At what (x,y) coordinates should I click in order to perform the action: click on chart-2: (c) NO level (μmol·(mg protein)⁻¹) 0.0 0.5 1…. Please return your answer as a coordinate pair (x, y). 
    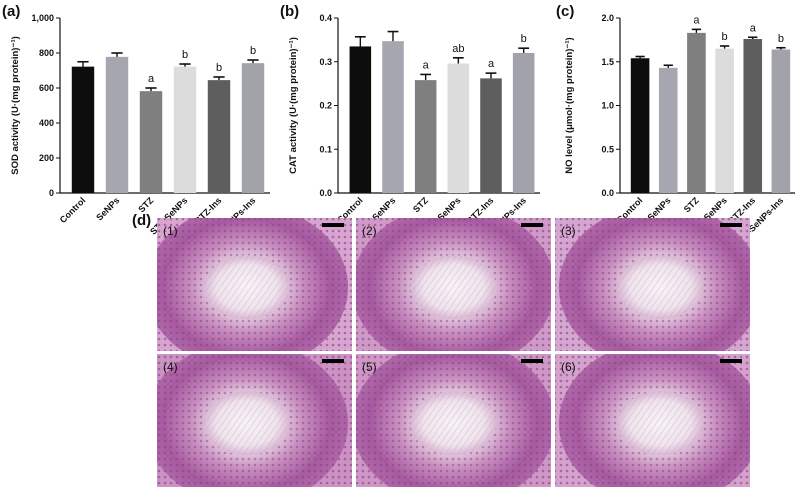
    Looking at the image, I should click on (675, 125).